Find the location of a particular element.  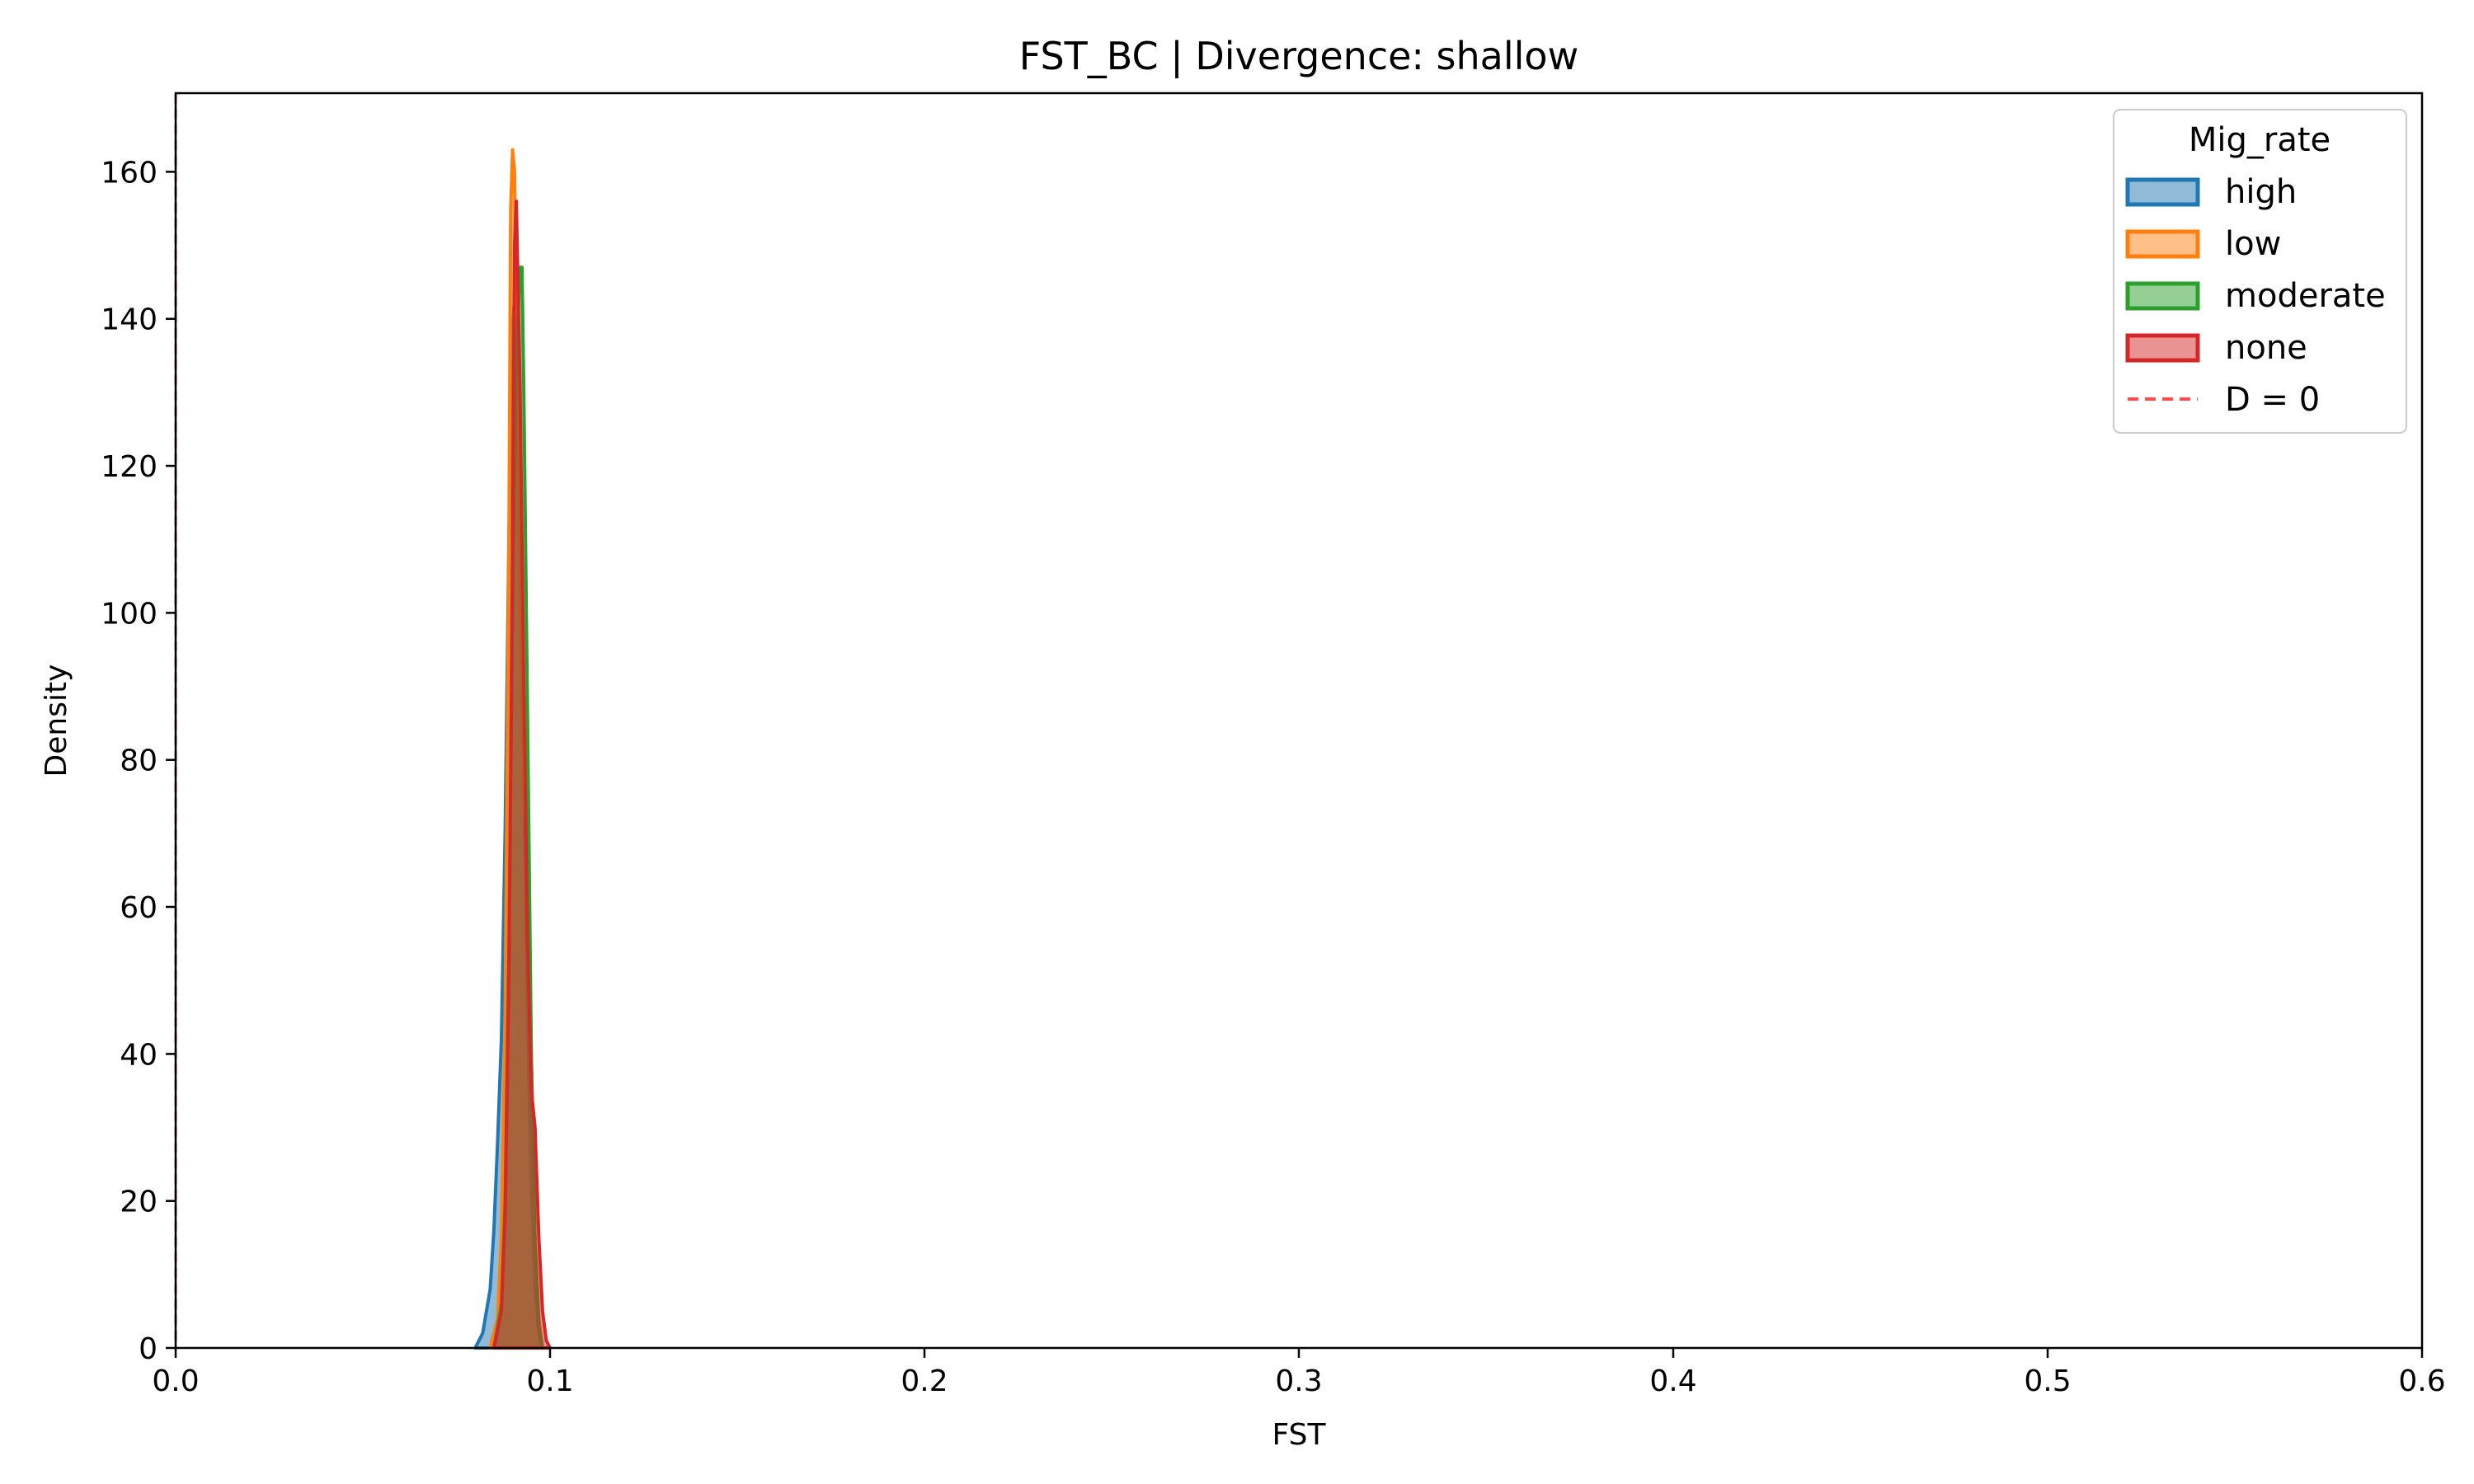

y-tick-label: 0 is located at coordinates (148, 1349).